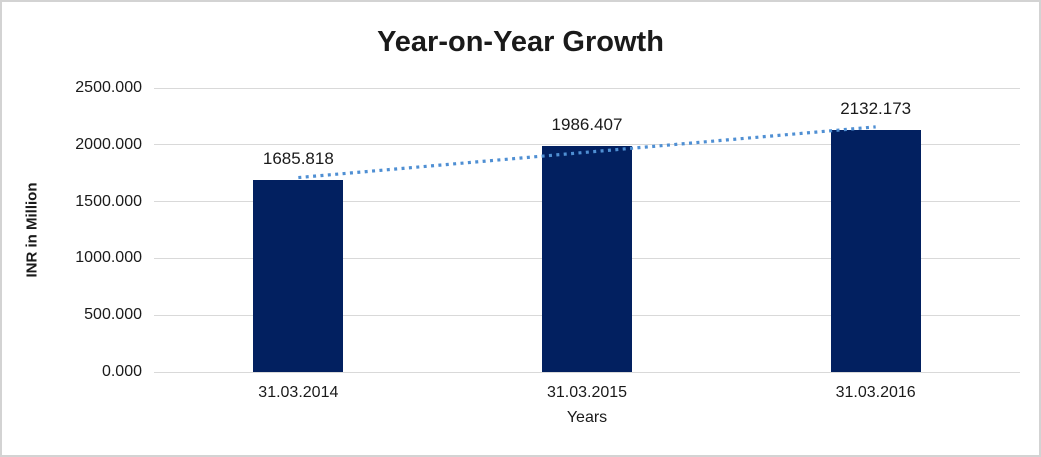 This screenshot has width=1041, height=457. Describe the element at coordinates (520, 42) in the screenshot. I see `chart-title: Year-on-Year Growth` at that location.